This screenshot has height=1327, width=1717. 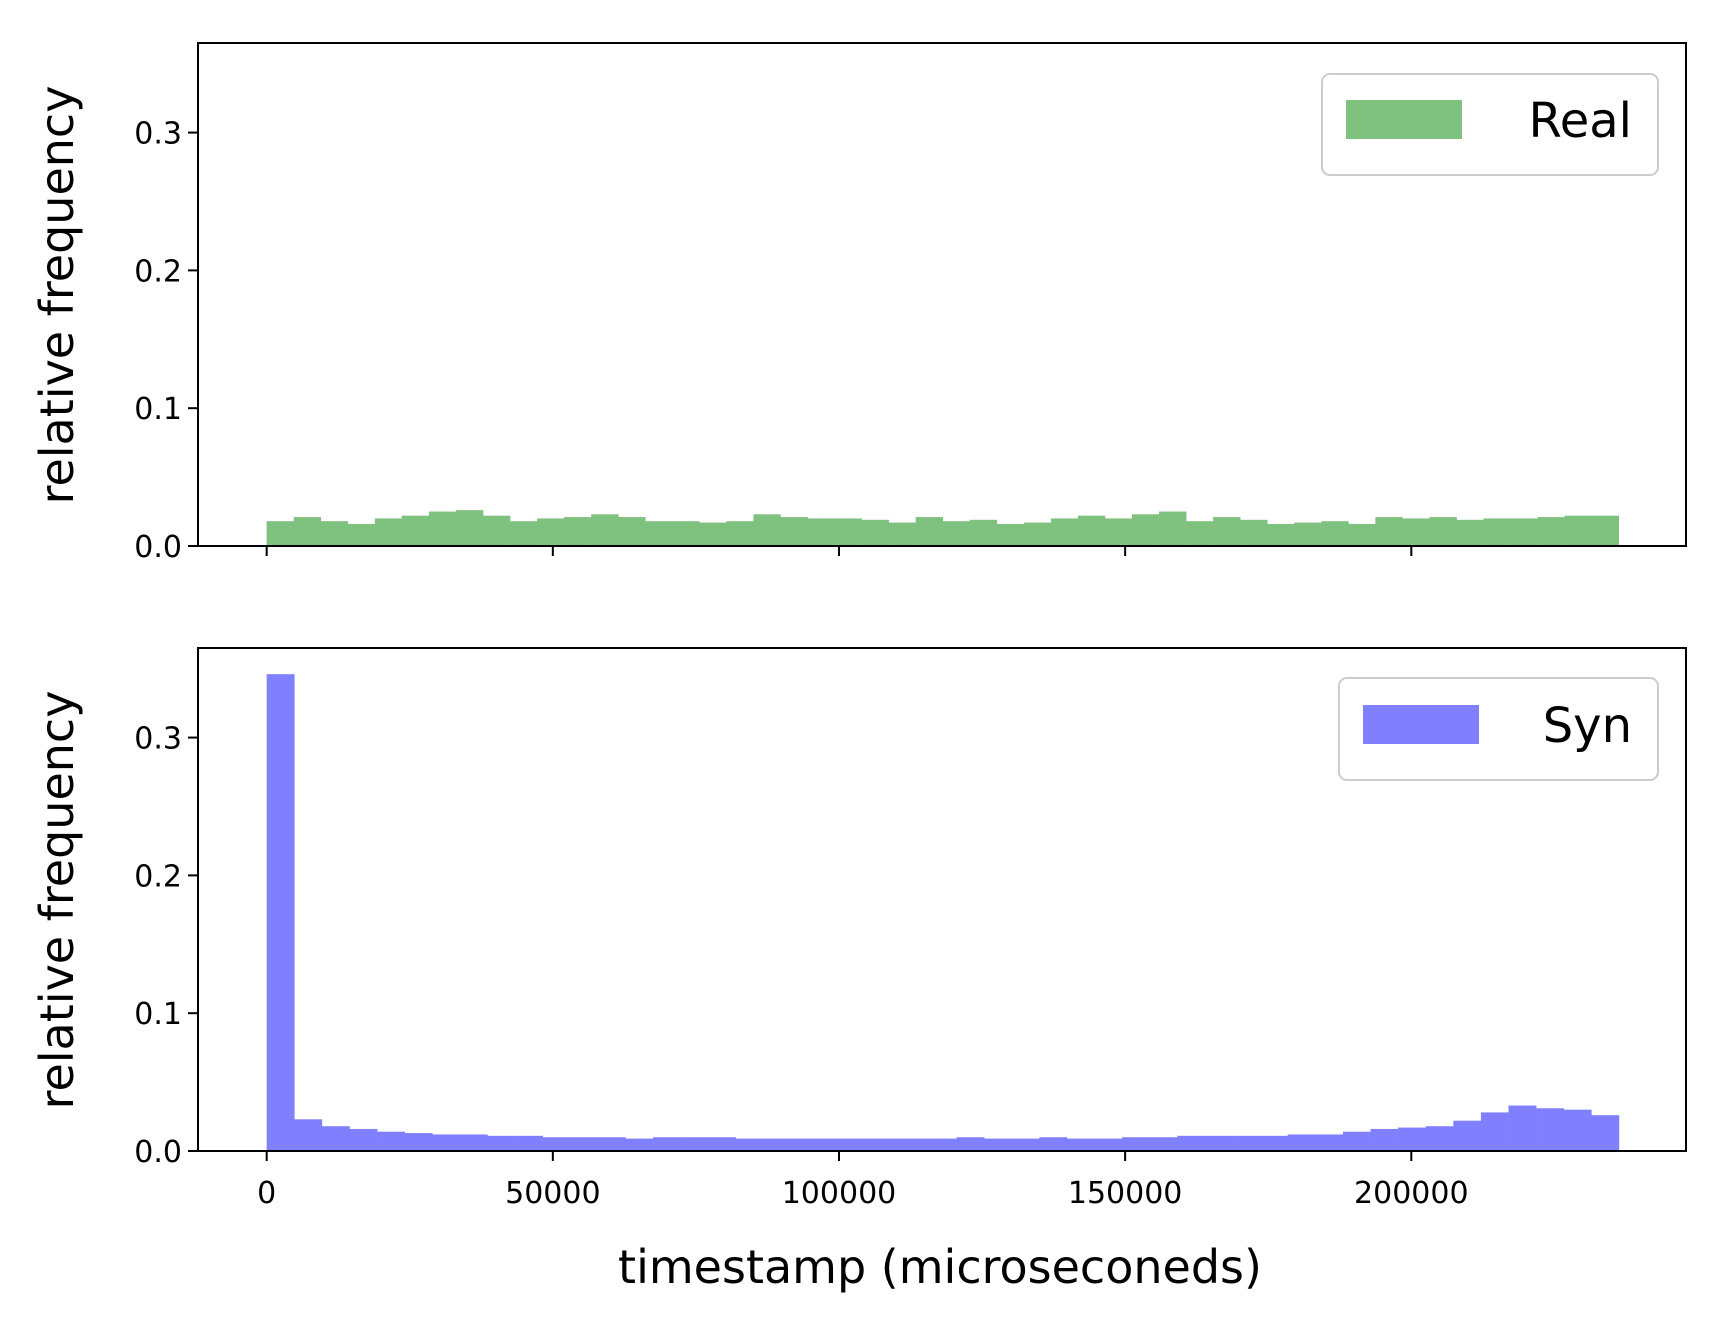 What do you see at coordinates (1587, 726) in the screenshot?
I see `bottom-legend-label: Syn` at bounding box center [1587, 726].